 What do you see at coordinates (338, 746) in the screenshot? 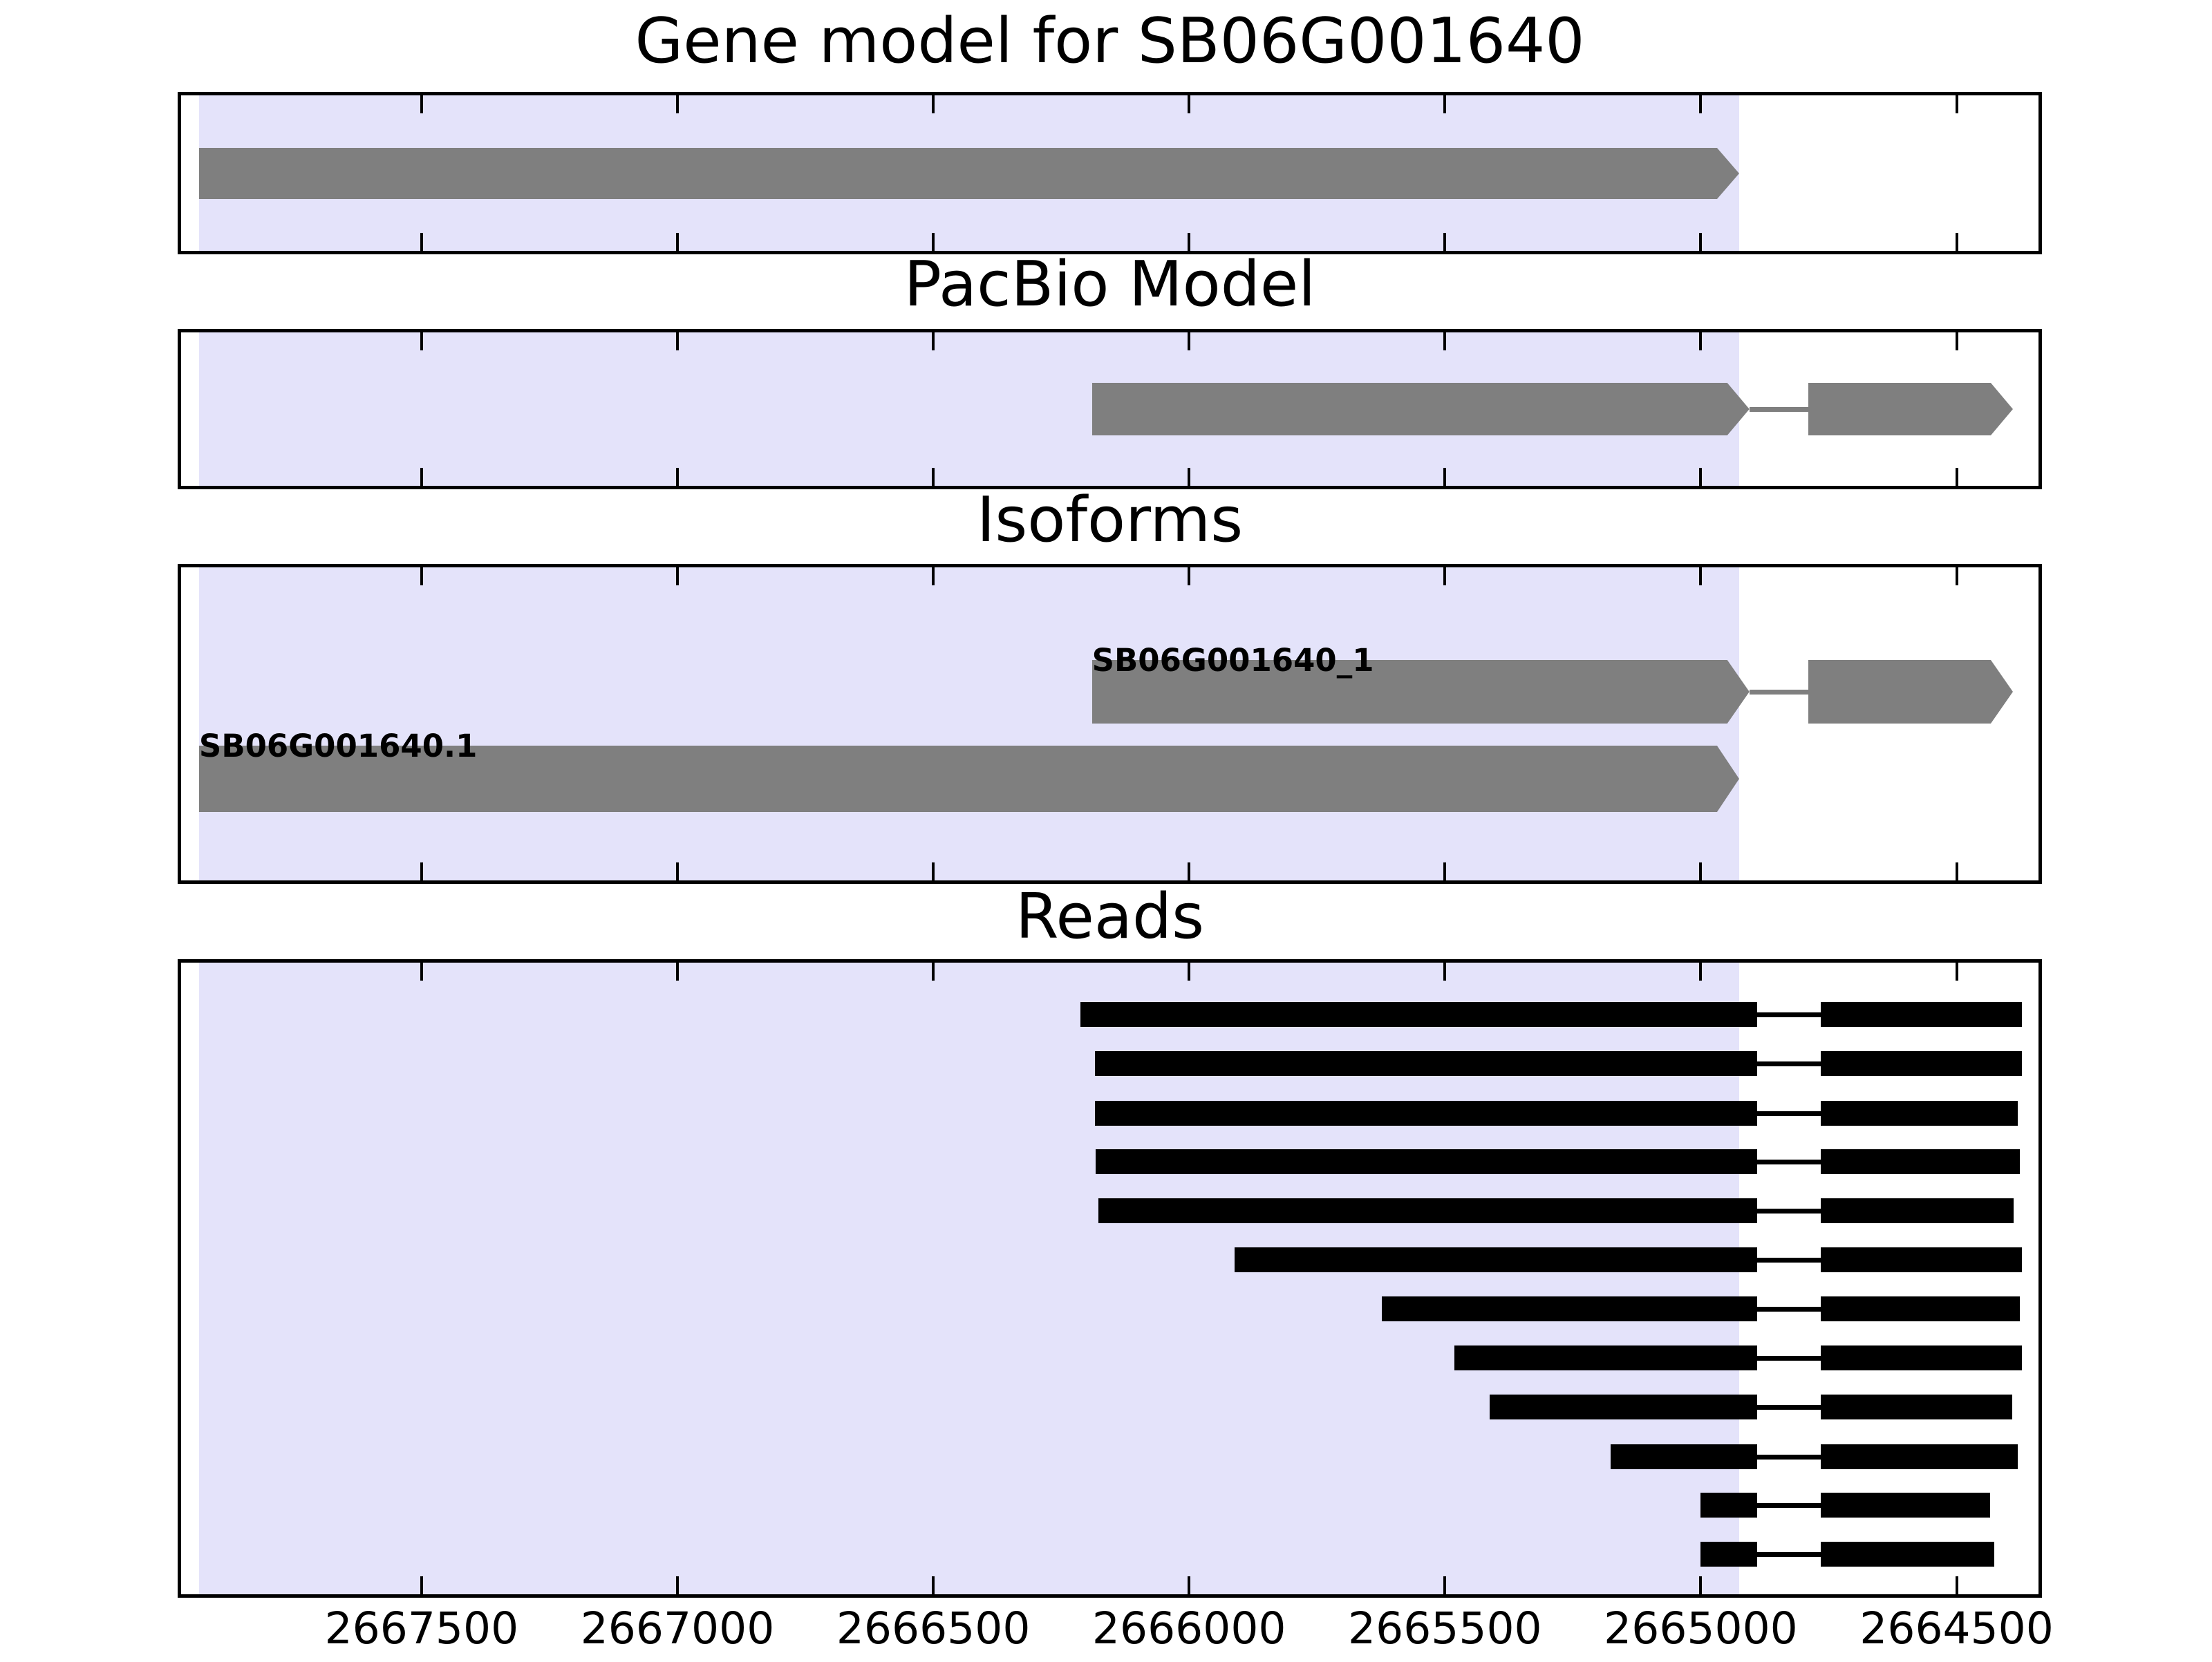
I see `isoform-label: SB06G001640.1` at bounding box center [338, 746].